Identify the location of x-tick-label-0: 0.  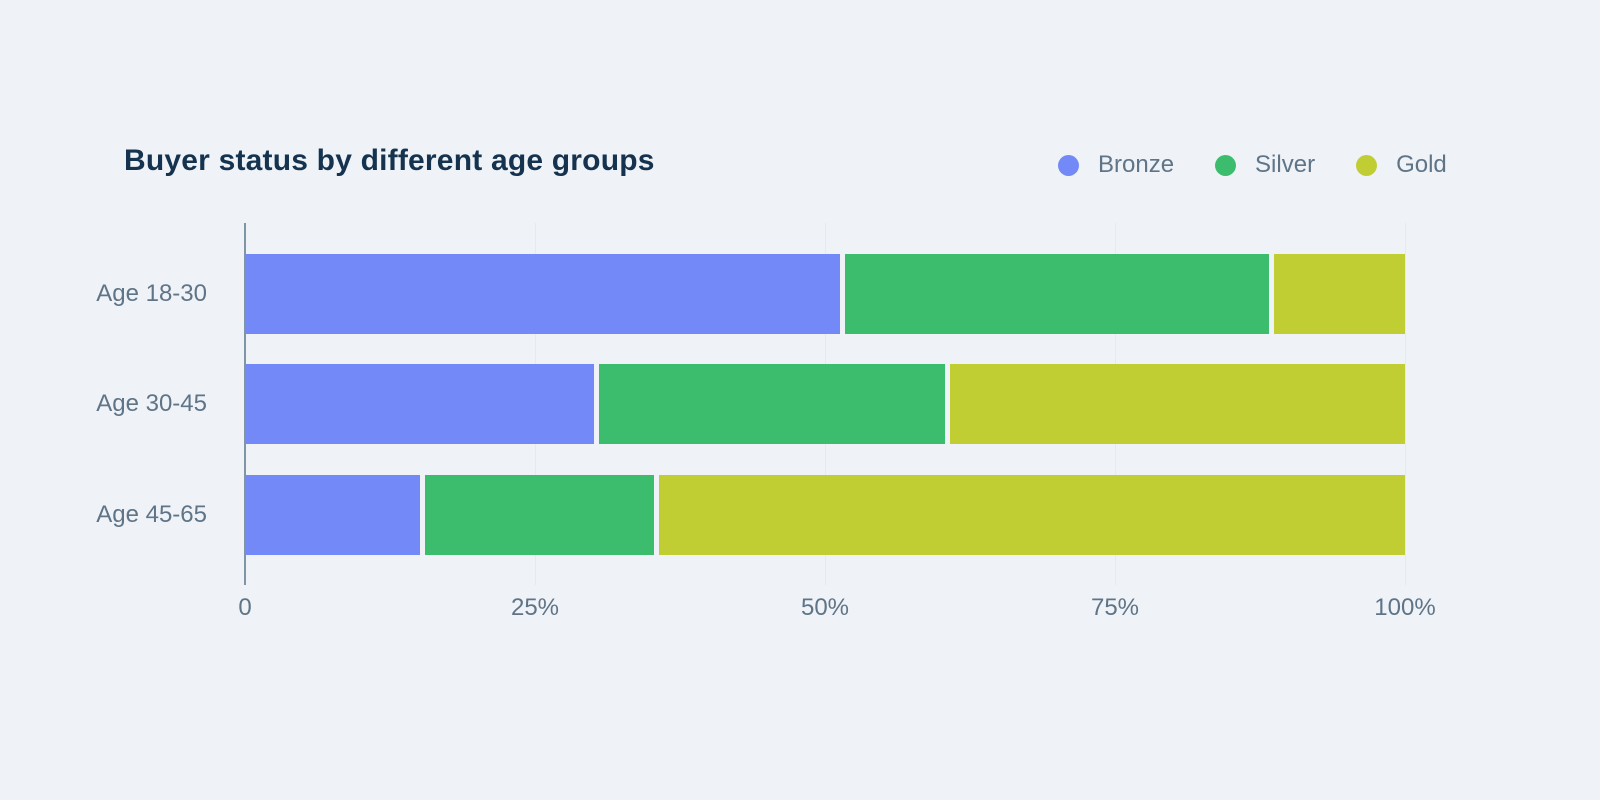
(245, 607).